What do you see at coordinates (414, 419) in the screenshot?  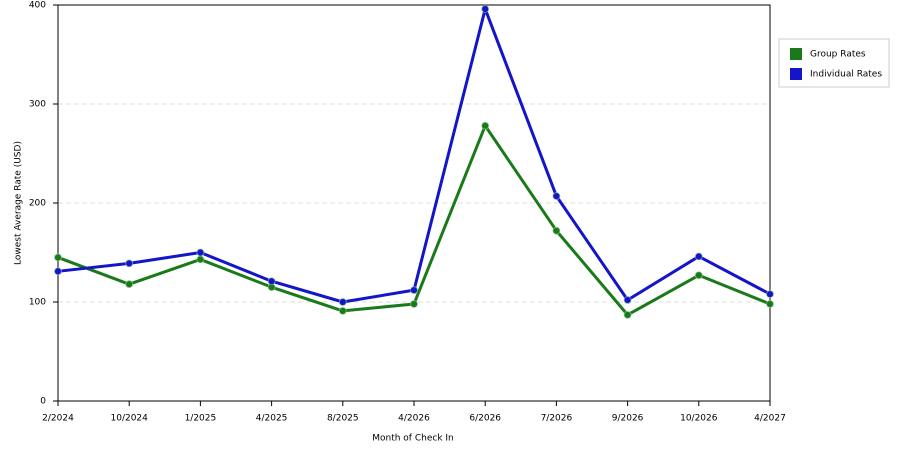 I see `x-tick-label: 4/2026` at bounding box center [414, 419].